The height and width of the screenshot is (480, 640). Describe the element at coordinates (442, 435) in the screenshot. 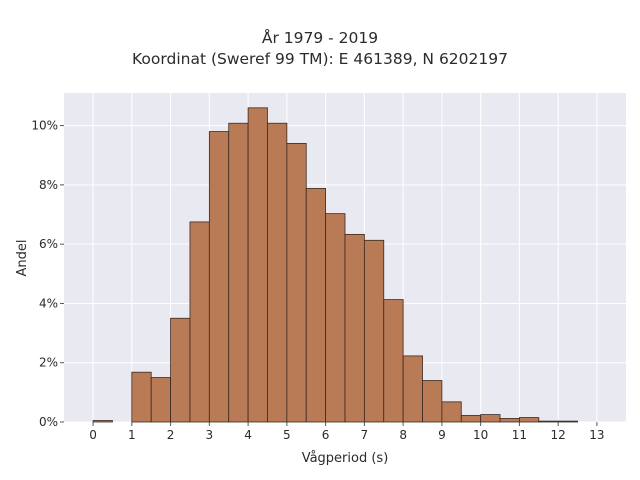

I see `x-tick-label: 9` at that location.